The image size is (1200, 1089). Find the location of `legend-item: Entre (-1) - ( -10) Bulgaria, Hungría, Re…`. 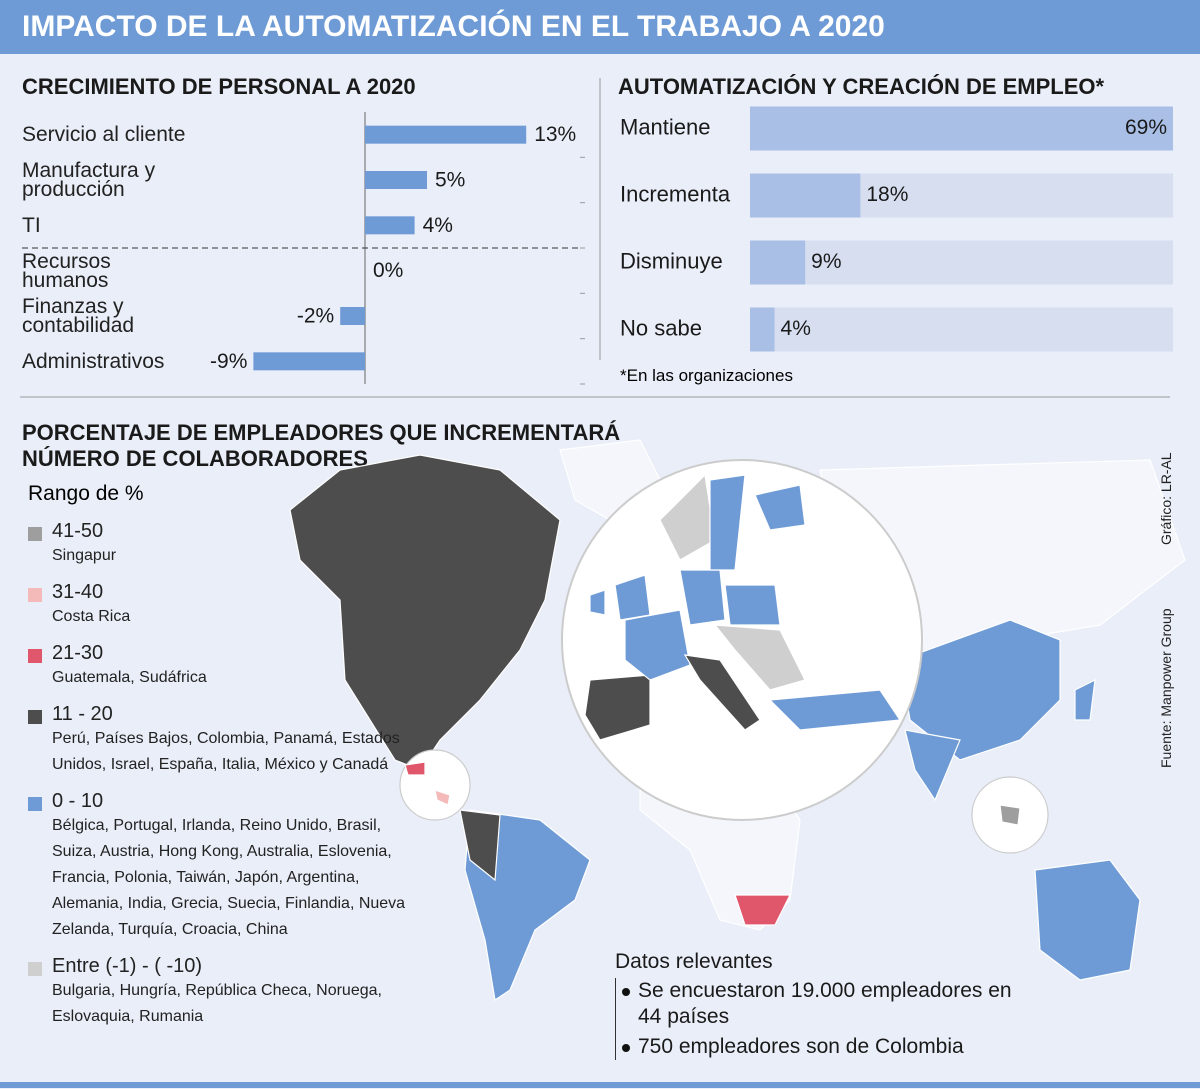

legend-item: Entre (-1) - ( -10) Bulgaria, Hungría, Re… is located at coordinates (228, 992).